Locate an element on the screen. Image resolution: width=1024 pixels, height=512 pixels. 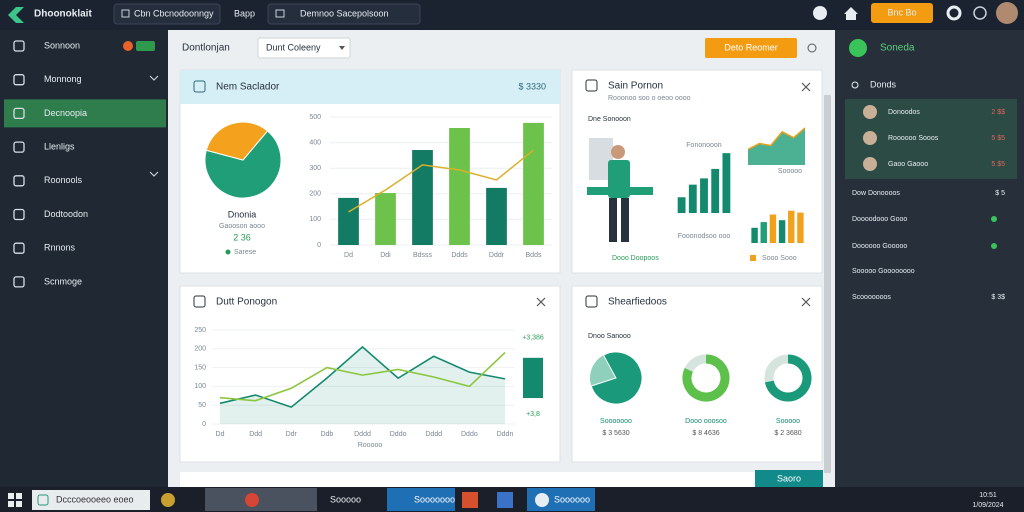
chevron is located at coordinates (154, 78).